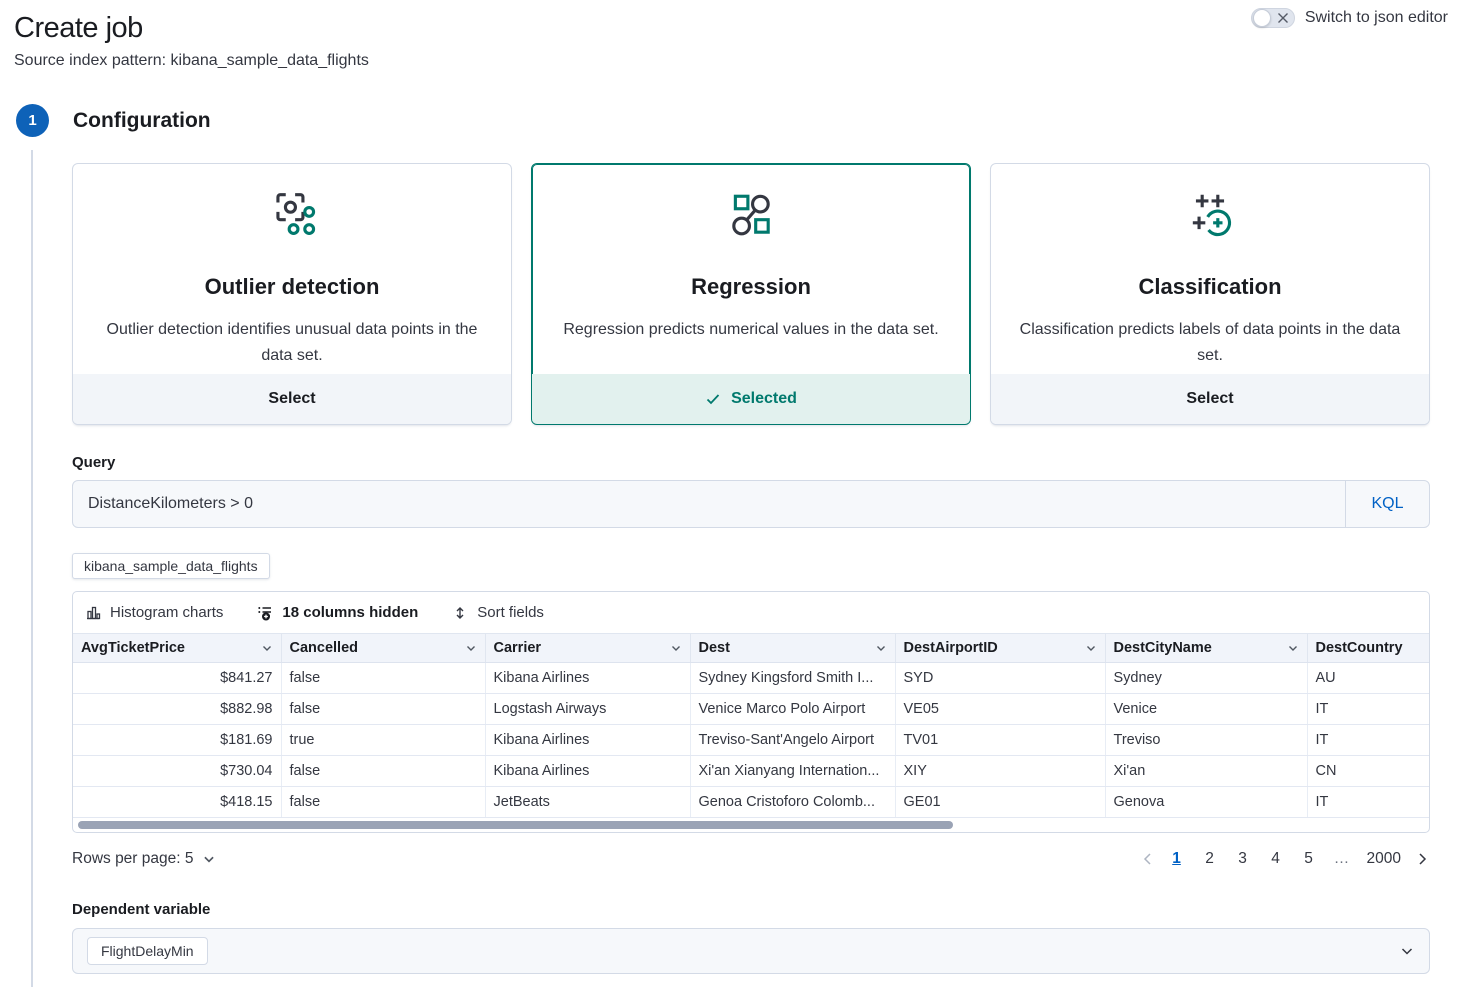 The height and width of the screenshot is (987, 1459). I want to click on cell: Xi'an, so click(1206, 771).